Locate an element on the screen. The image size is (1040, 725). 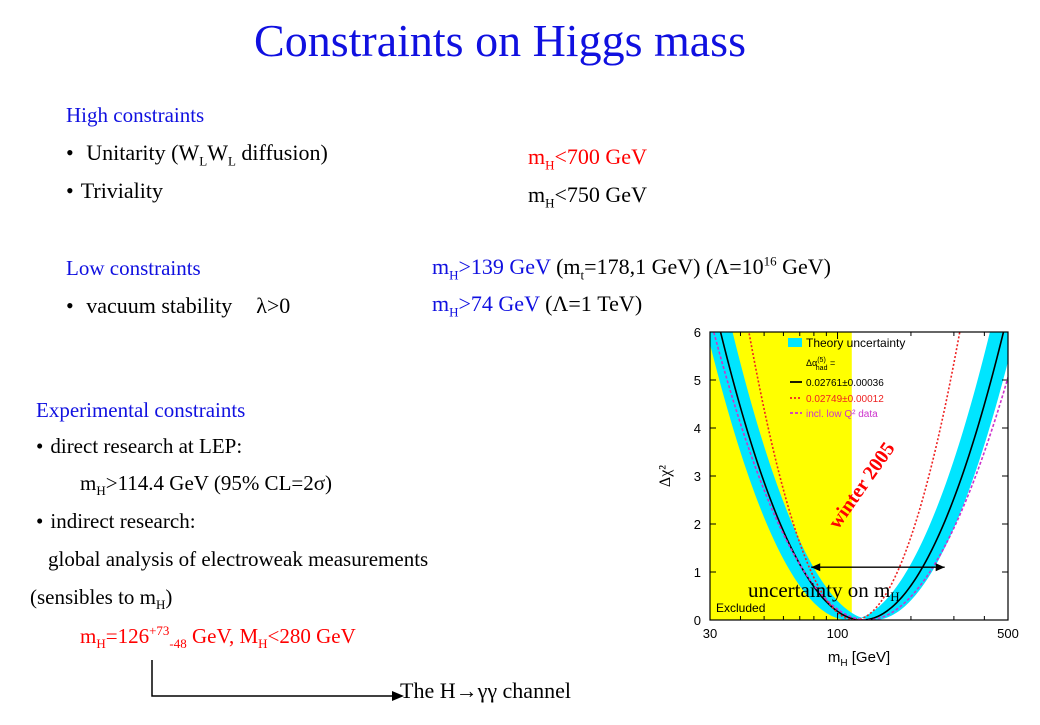
sensibles-text: (sensibles to mH) is located at coordinates (101, 599).